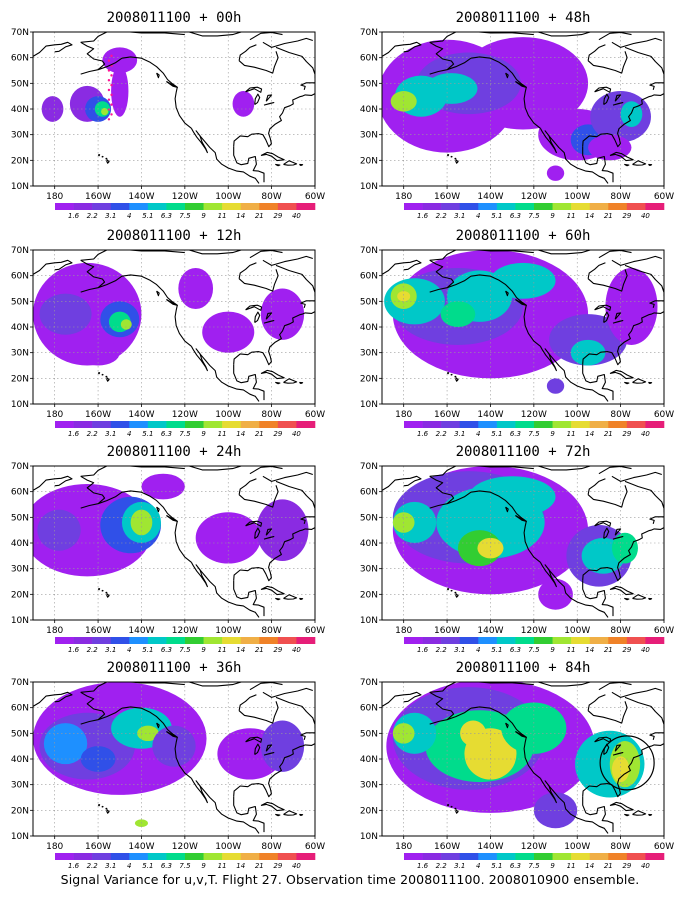 Image resolution: width=700 pixels, height=900 pixels. I want to click on colorbar-label: 7.5, so click(534, 216).